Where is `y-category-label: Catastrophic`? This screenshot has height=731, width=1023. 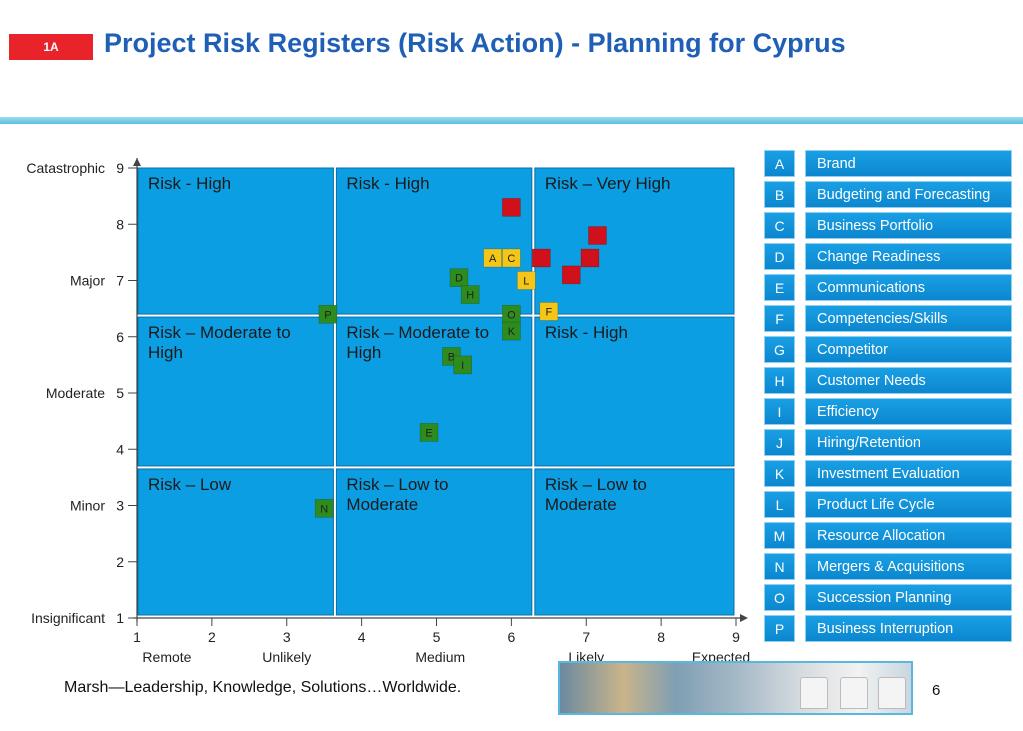 y-category-label: Catastrophic is located at coordinates (65, 168).